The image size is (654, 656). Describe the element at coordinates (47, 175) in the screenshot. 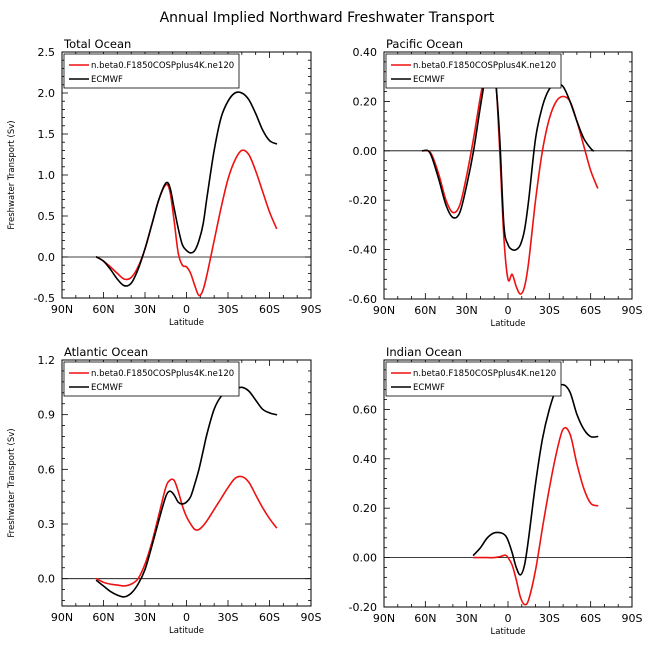

I see `y-tick-label: 1.0` at that location.